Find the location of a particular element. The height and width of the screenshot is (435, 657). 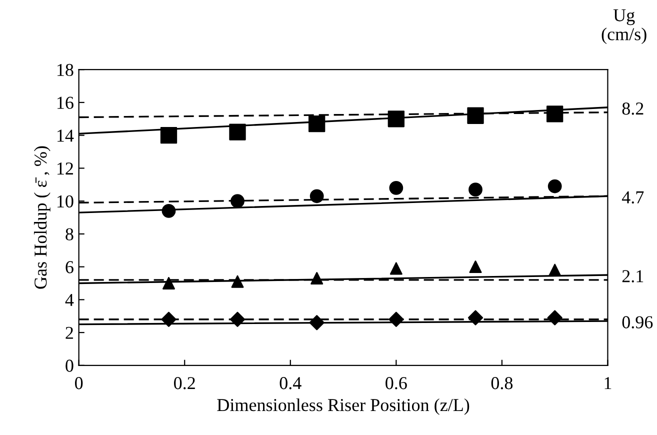

y-tick-label: 12 is located at coordinates (65, 168).